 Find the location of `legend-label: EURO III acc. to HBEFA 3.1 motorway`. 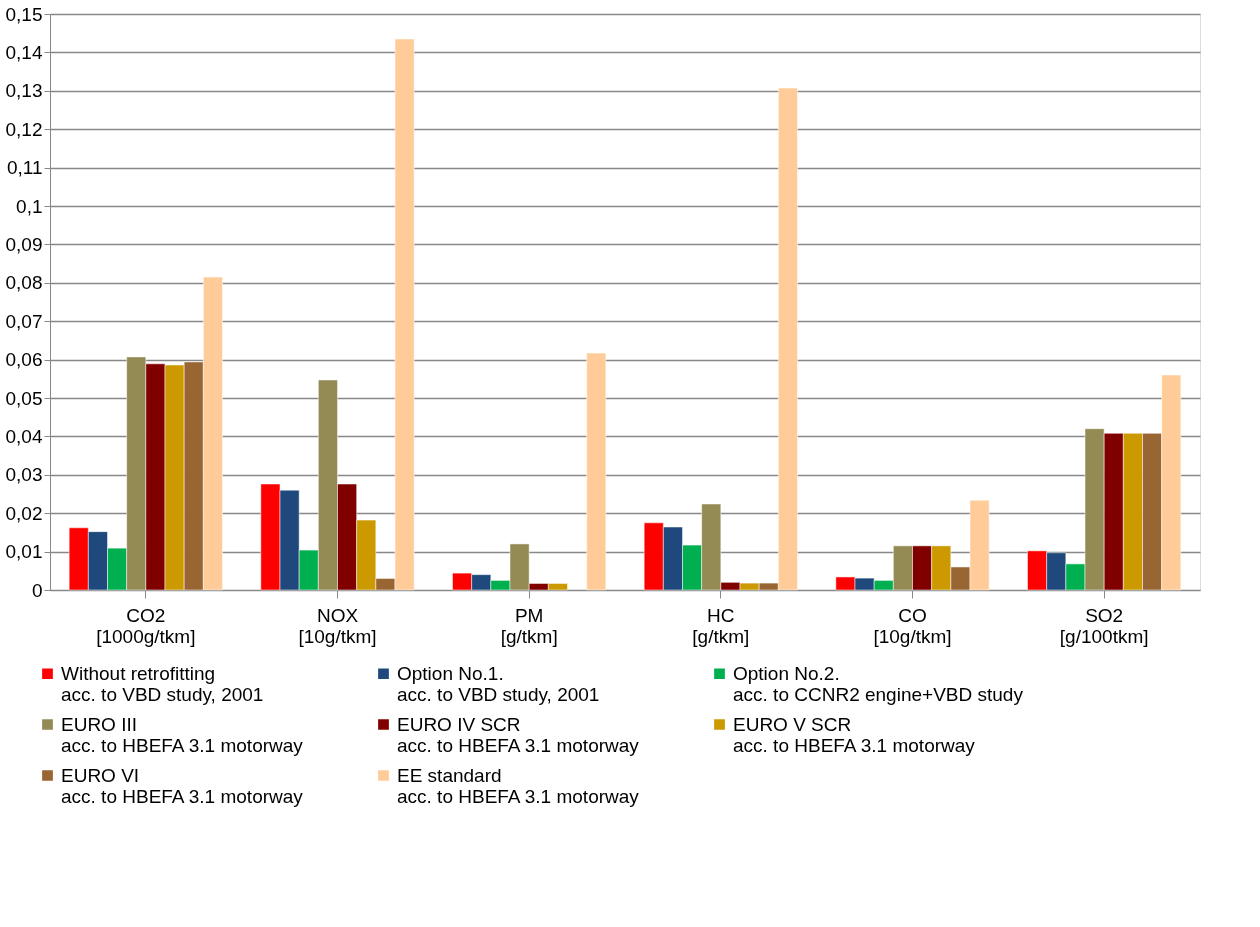

legend-label: EURO III acc. to HBEFA 3.1 motorway is located at coordinates (182, 734).